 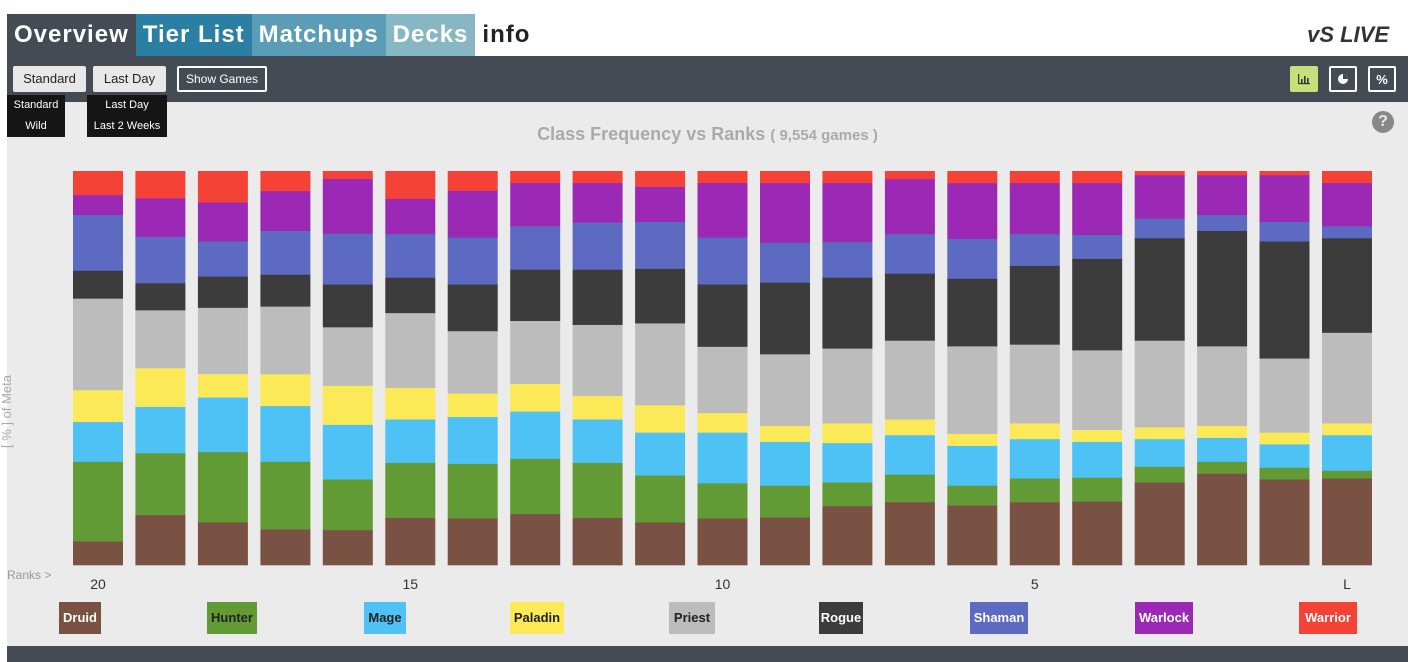 I want to click on format-button: Standard, so click(x=49, y=79).